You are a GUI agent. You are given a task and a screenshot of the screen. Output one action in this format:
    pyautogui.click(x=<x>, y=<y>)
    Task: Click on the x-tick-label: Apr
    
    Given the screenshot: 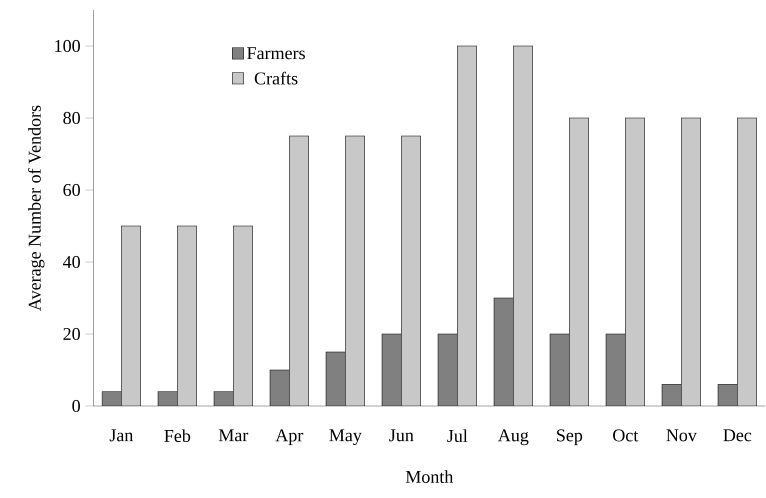 What is the action you would take?
    pyautogui.click(x=290, y=437)
    